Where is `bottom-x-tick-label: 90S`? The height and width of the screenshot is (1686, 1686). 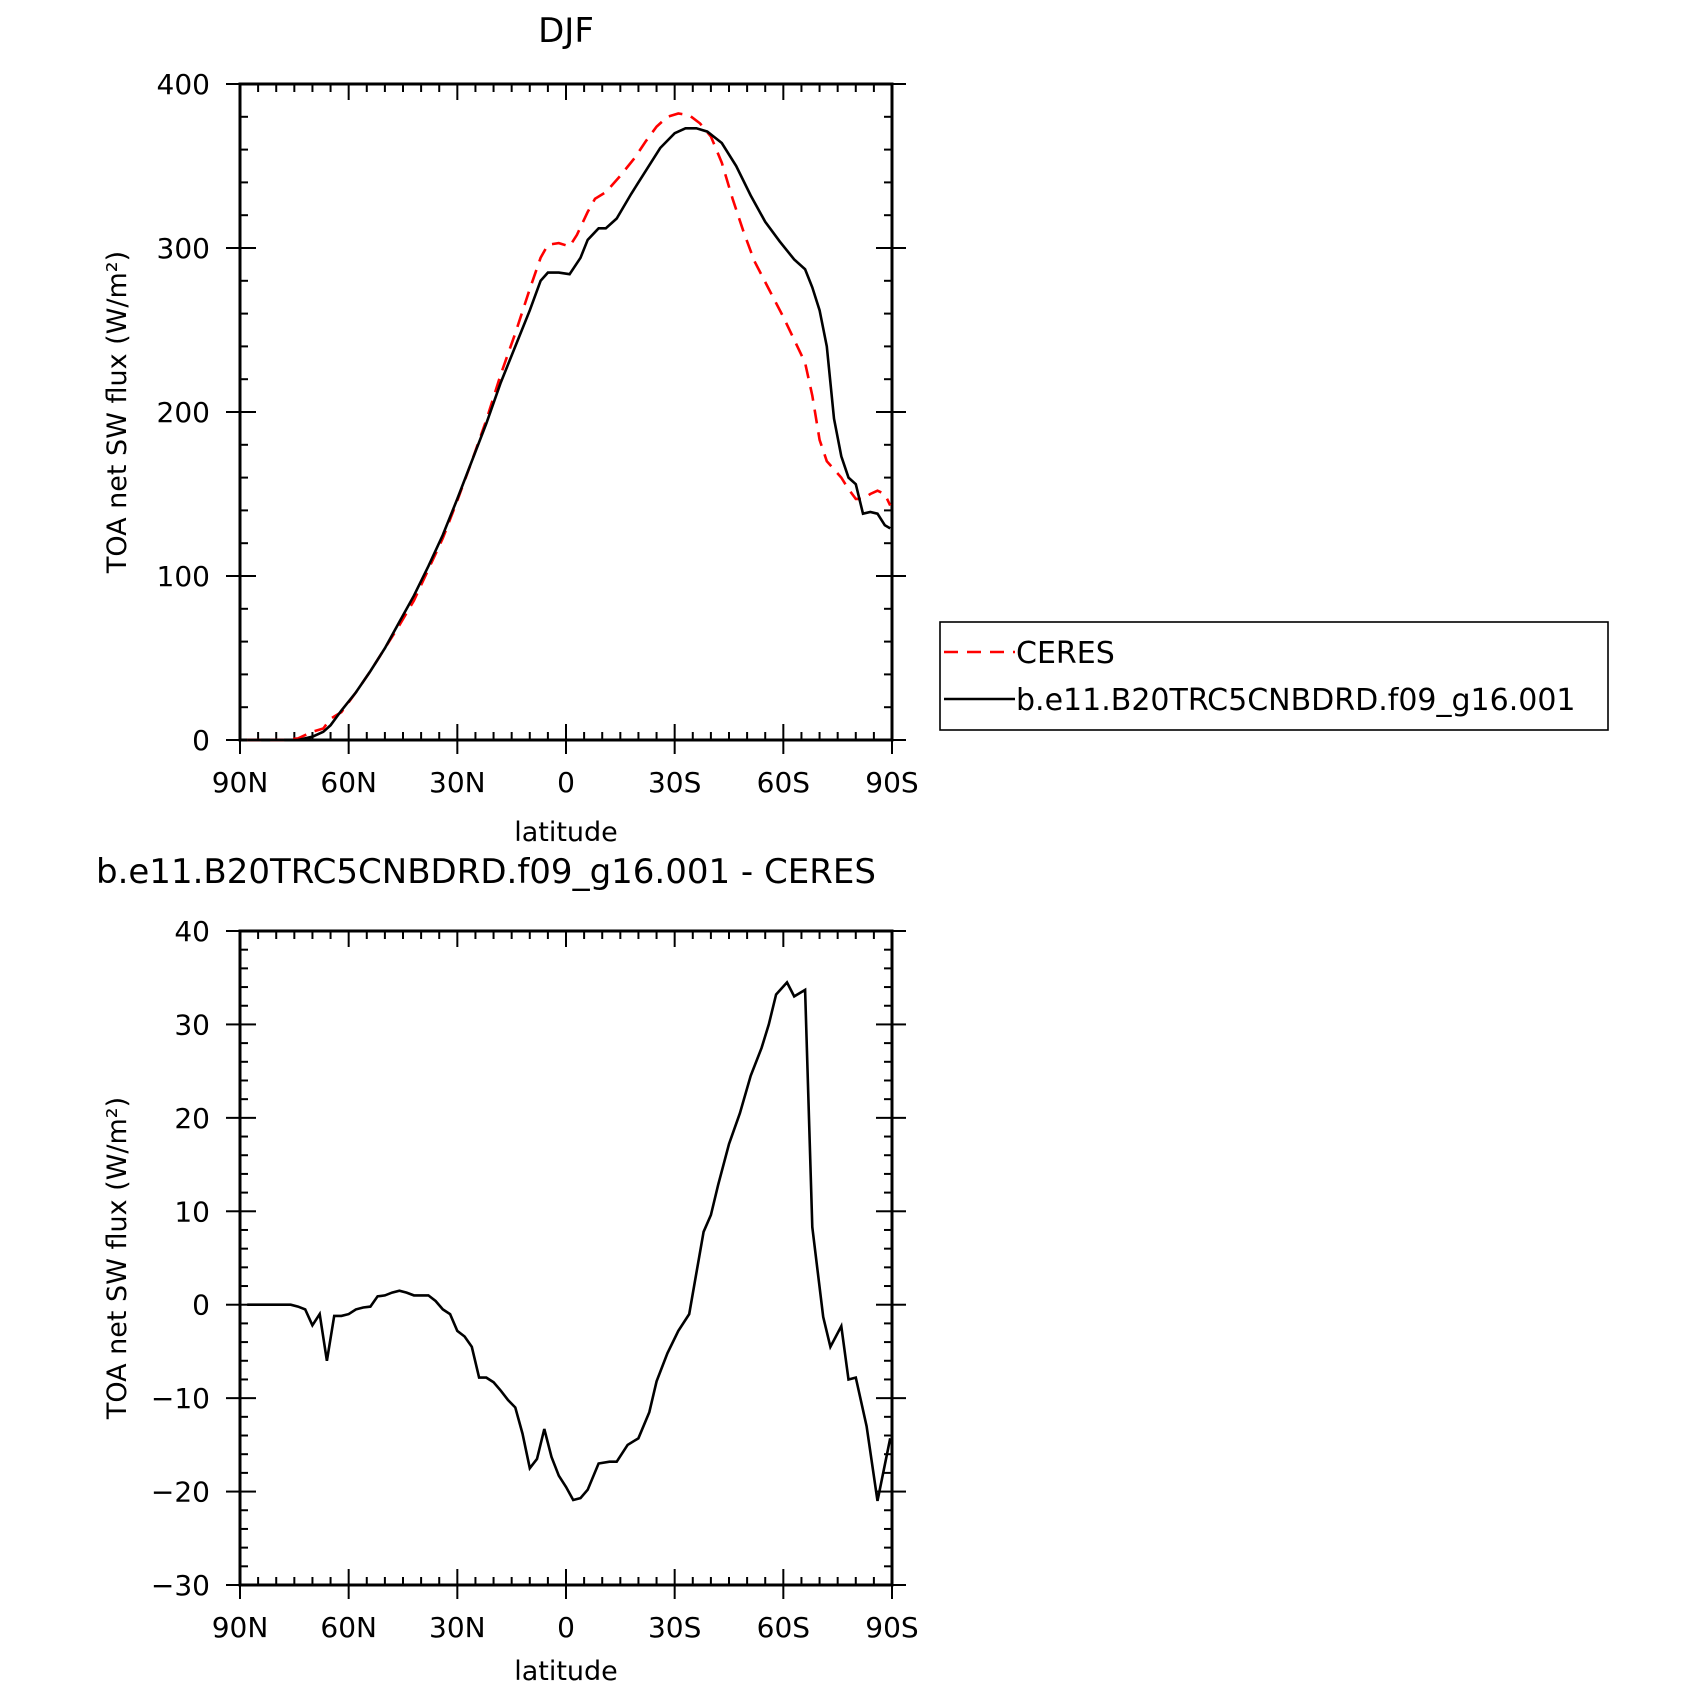
bottom-x-tick-label: 90S is located at coordinates (891, 1627).